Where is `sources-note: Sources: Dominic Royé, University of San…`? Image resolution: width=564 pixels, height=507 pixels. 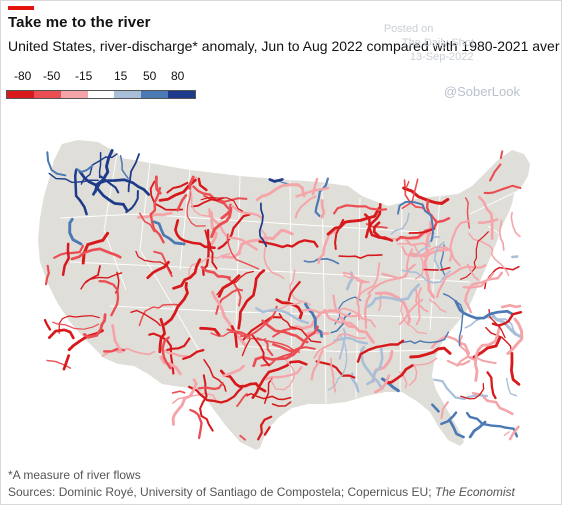 sources-note: Sources: Dominic Royé, University of San… is located at coordinates (261, 492).